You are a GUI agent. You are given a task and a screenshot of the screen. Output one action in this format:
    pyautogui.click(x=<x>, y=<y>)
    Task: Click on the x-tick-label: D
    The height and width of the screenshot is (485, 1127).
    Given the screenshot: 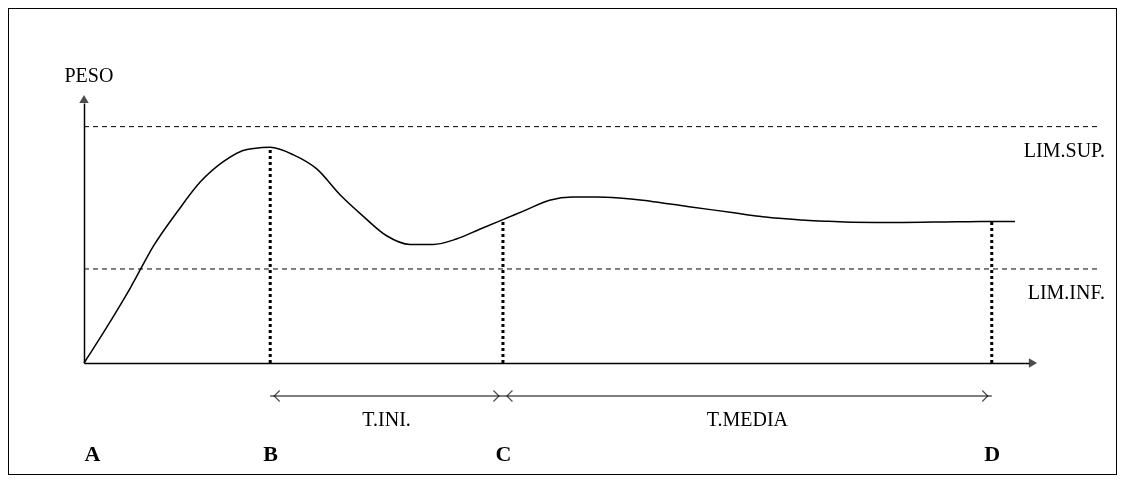 What is the action you would take?
    pyautogui.click(x=992, y=453)
    